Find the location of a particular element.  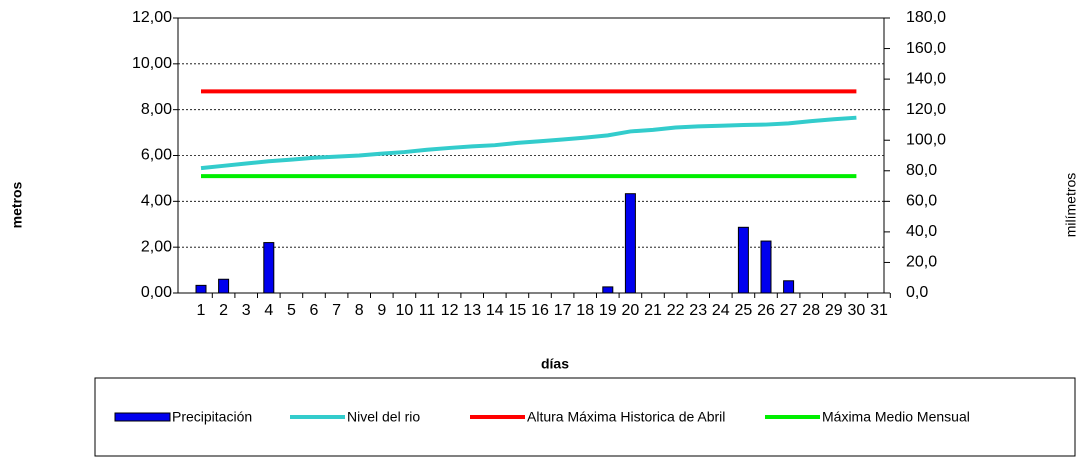

x-tick-label: 1 is located at coordinates (201, 310).